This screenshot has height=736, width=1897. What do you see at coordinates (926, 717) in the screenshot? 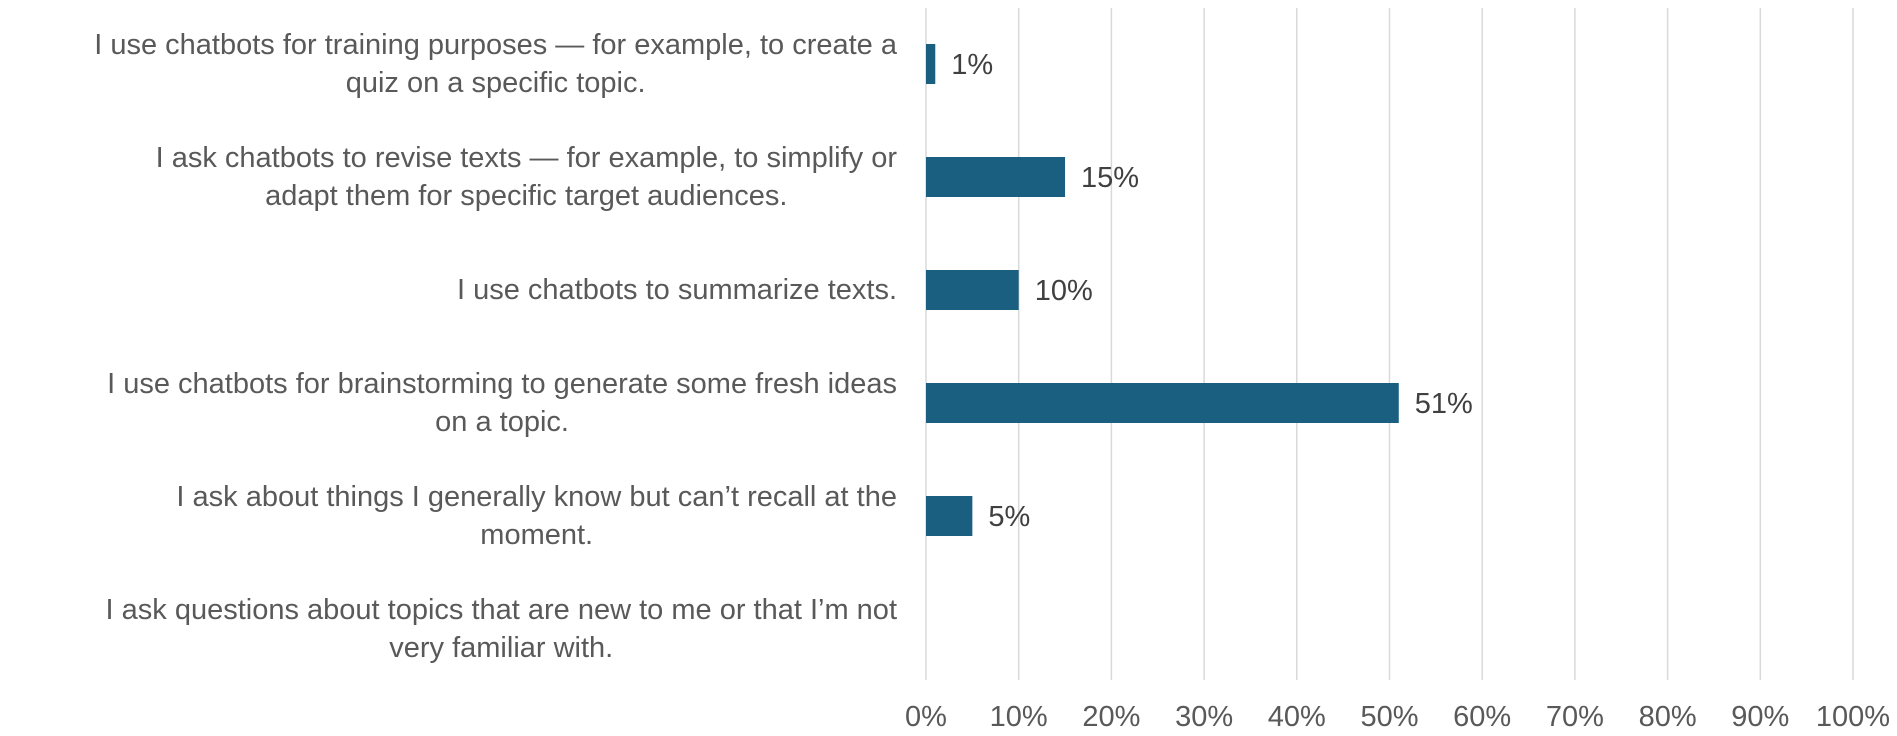
I see `x-tick-label: 0%` at bounding box center [926, 717].